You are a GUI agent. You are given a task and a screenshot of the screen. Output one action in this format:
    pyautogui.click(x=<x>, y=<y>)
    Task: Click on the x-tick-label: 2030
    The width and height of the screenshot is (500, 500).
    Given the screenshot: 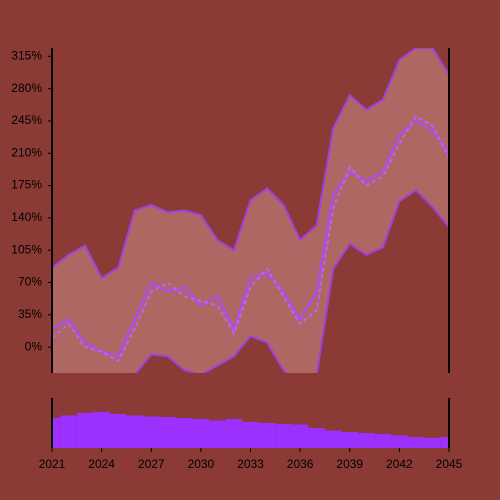 What is the action you would take?
    pyautogui.click(x=201, y=464)
    